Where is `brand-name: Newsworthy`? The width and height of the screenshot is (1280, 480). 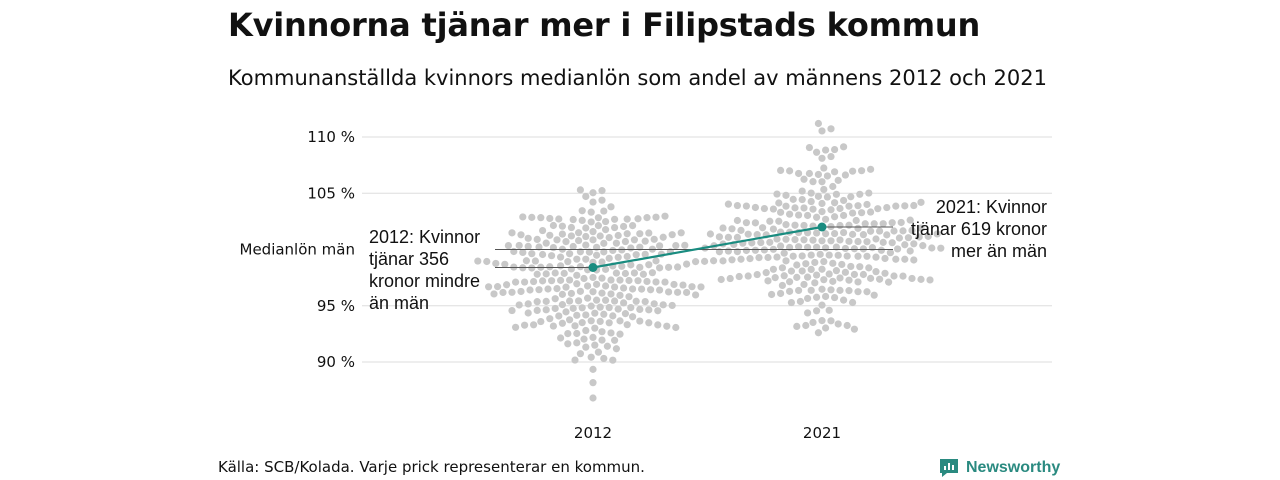
brand-name: Newsworthy is located at coordinates (1013, 467).